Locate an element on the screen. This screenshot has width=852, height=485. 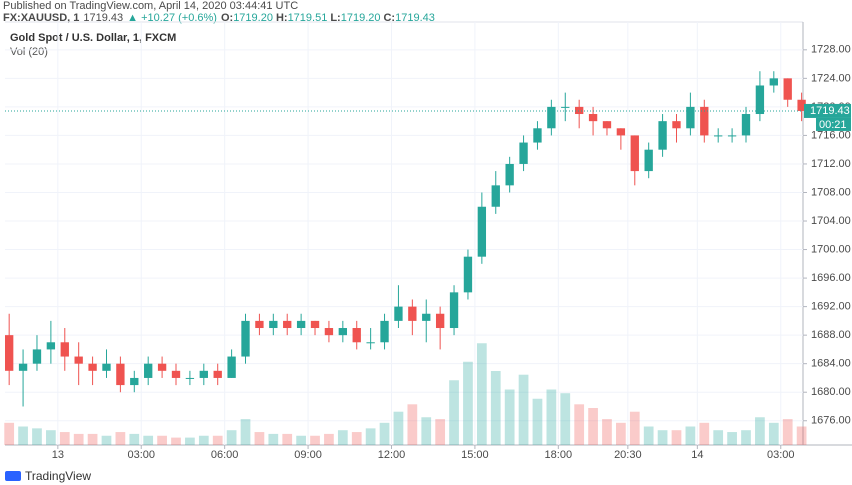
last-price-box is located at coordinates (827, 110).